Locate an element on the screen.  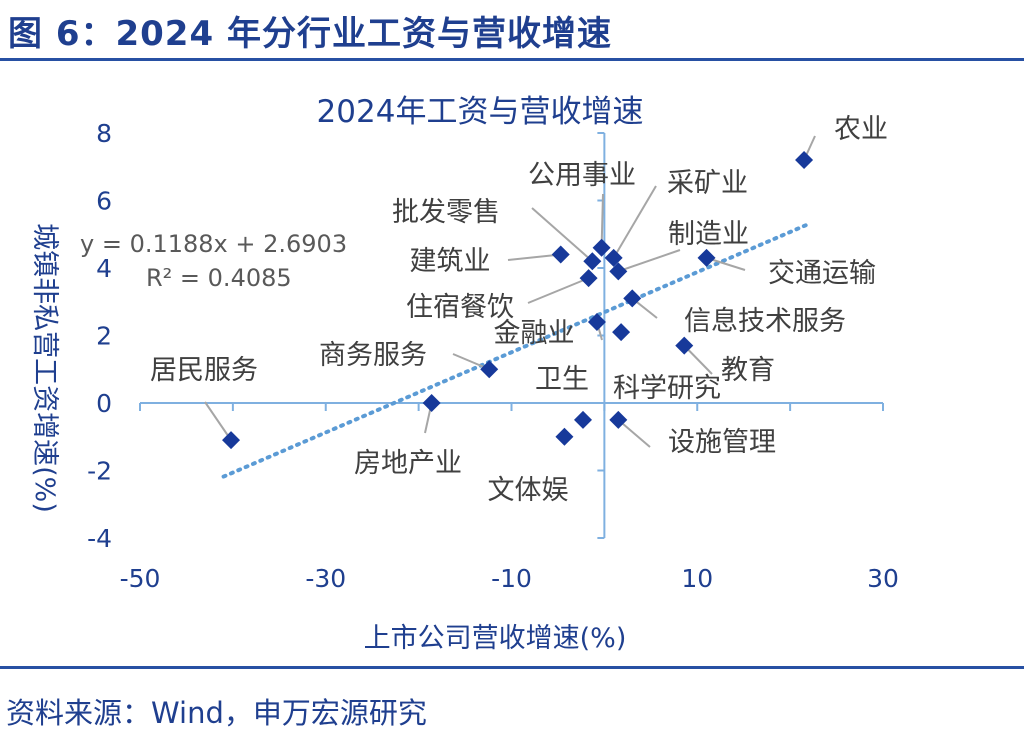
point-label: 科学研究 is located at coordinates (667, 388).